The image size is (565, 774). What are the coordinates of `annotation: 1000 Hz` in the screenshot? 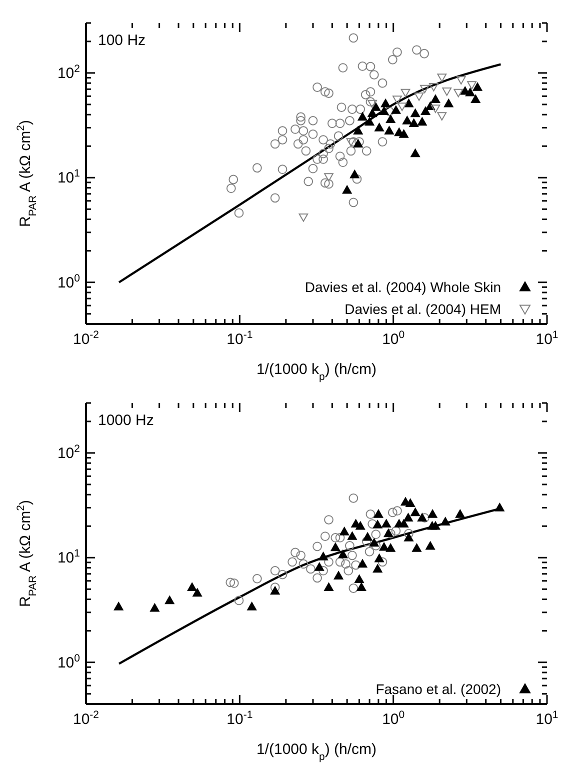 It's located at (126, 420).